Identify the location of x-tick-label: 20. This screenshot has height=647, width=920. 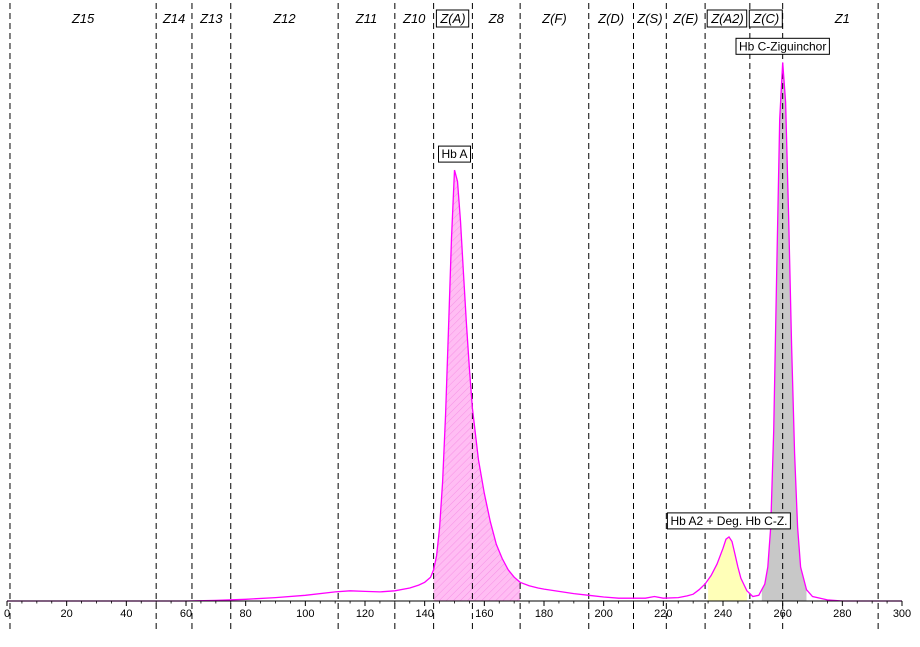
(67, 614).